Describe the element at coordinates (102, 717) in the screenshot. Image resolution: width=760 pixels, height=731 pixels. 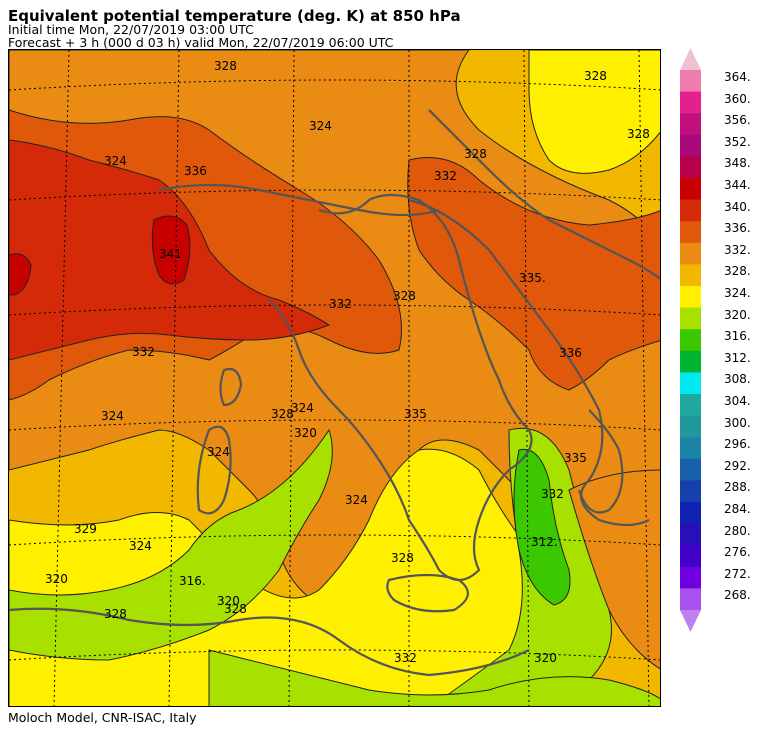
I see `model-credit: Moloch Model, CNR-ISAC, Italy` at that location.